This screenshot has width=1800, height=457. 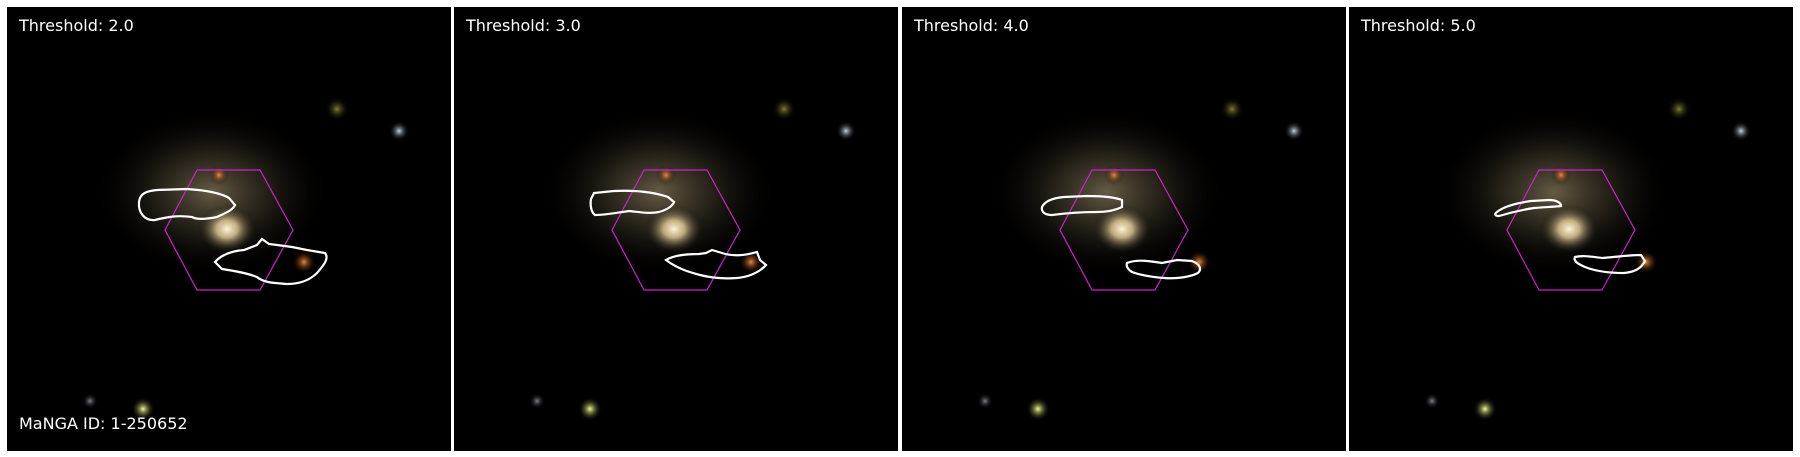 I want to click on manga-id-label: MaNGA ID: 1-250652, so click(x=103, y=423).